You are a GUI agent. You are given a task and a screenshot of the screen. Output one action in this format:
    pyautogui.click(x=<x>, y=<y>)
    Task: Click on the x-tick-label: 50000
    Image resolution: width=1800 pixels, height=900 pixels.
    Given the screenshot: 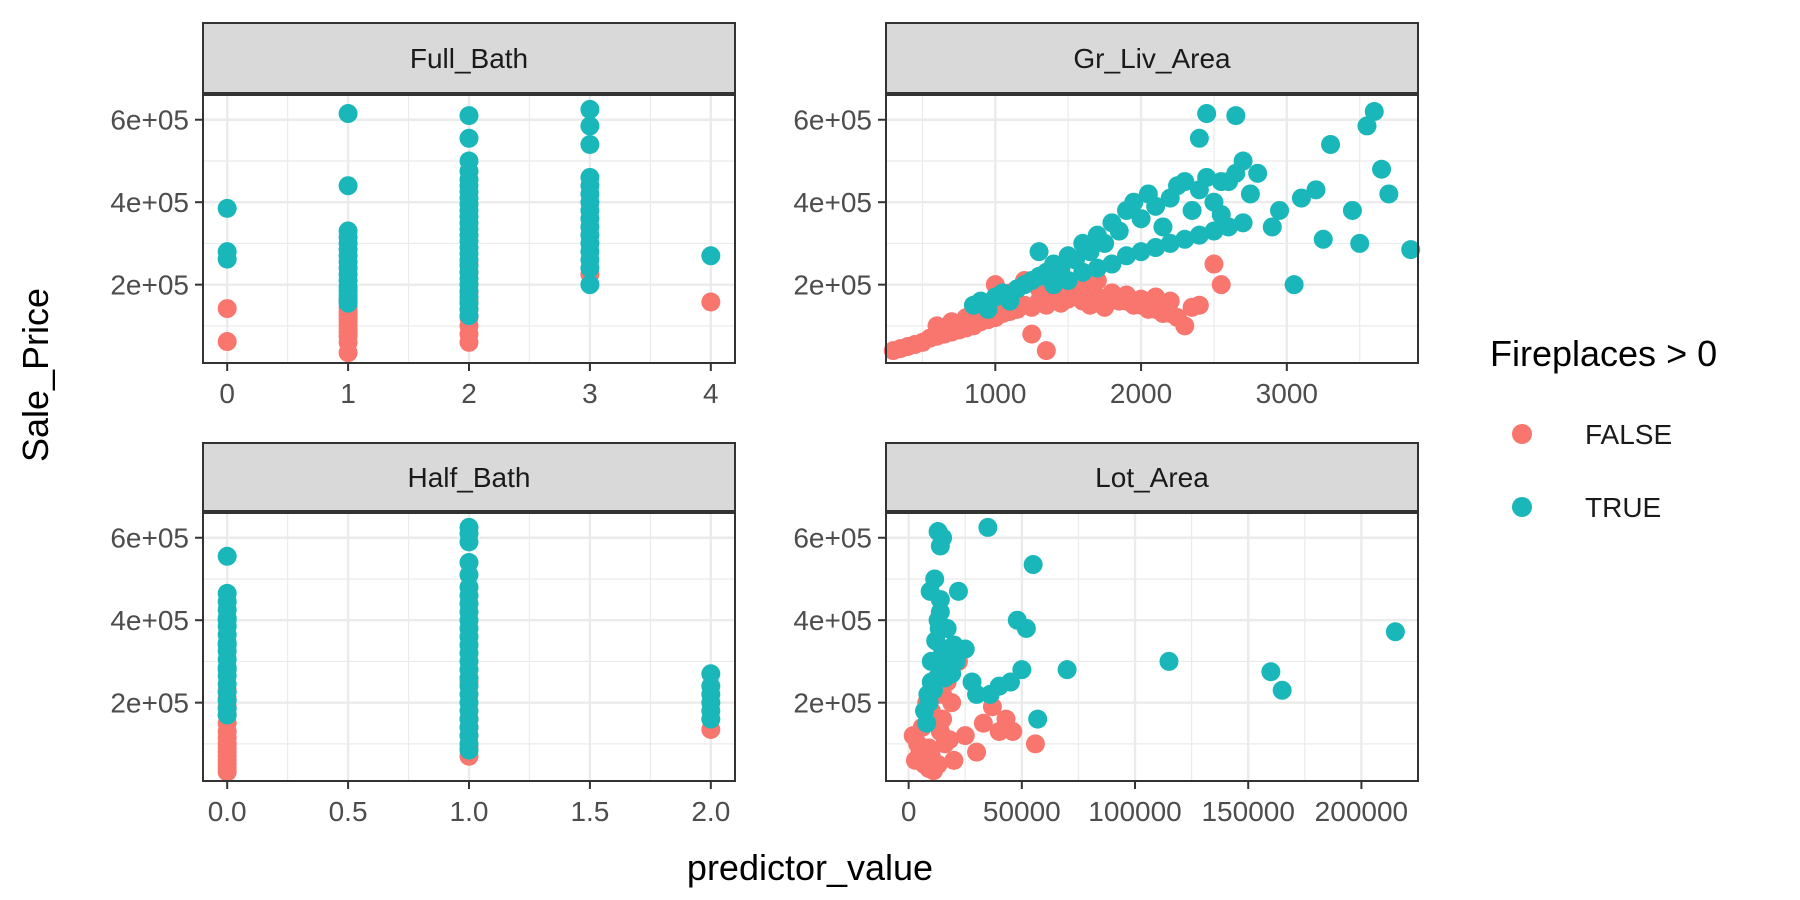 What is the action you would take?
    pyautogui.click(x=1022, y=811)
    